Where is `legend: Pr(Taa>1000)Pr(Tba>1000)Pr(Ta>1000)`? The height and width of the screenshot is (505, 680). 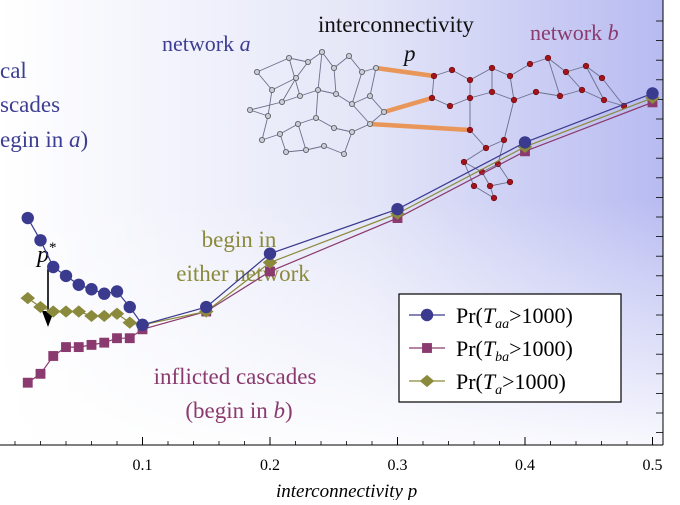 legend: Pr(Taa>1000)Pr(Tba>1000)Pr(Ta>1000) is located at coordinates (510, 348).